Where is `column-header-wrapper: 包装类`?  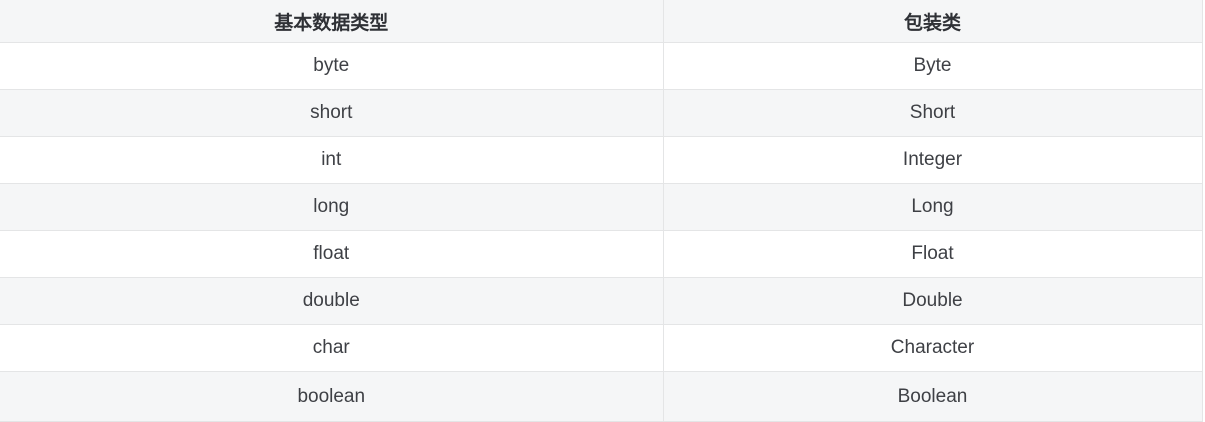
column-header-wrapper: 包装类 is located at coordinates (933, 21).